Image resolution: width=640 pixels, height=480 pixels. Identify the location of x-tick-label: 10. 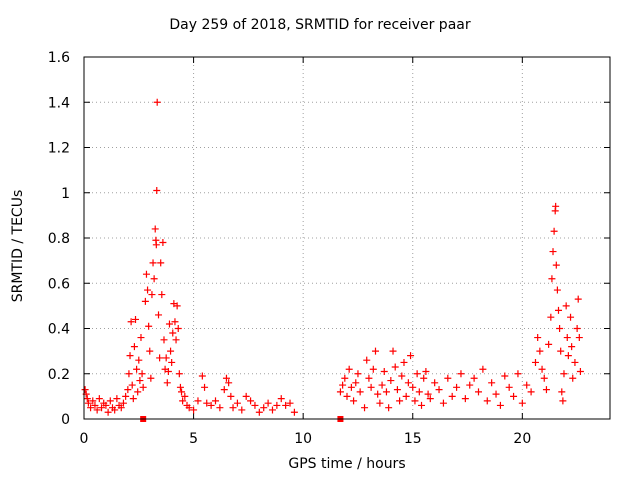
(303, 439).